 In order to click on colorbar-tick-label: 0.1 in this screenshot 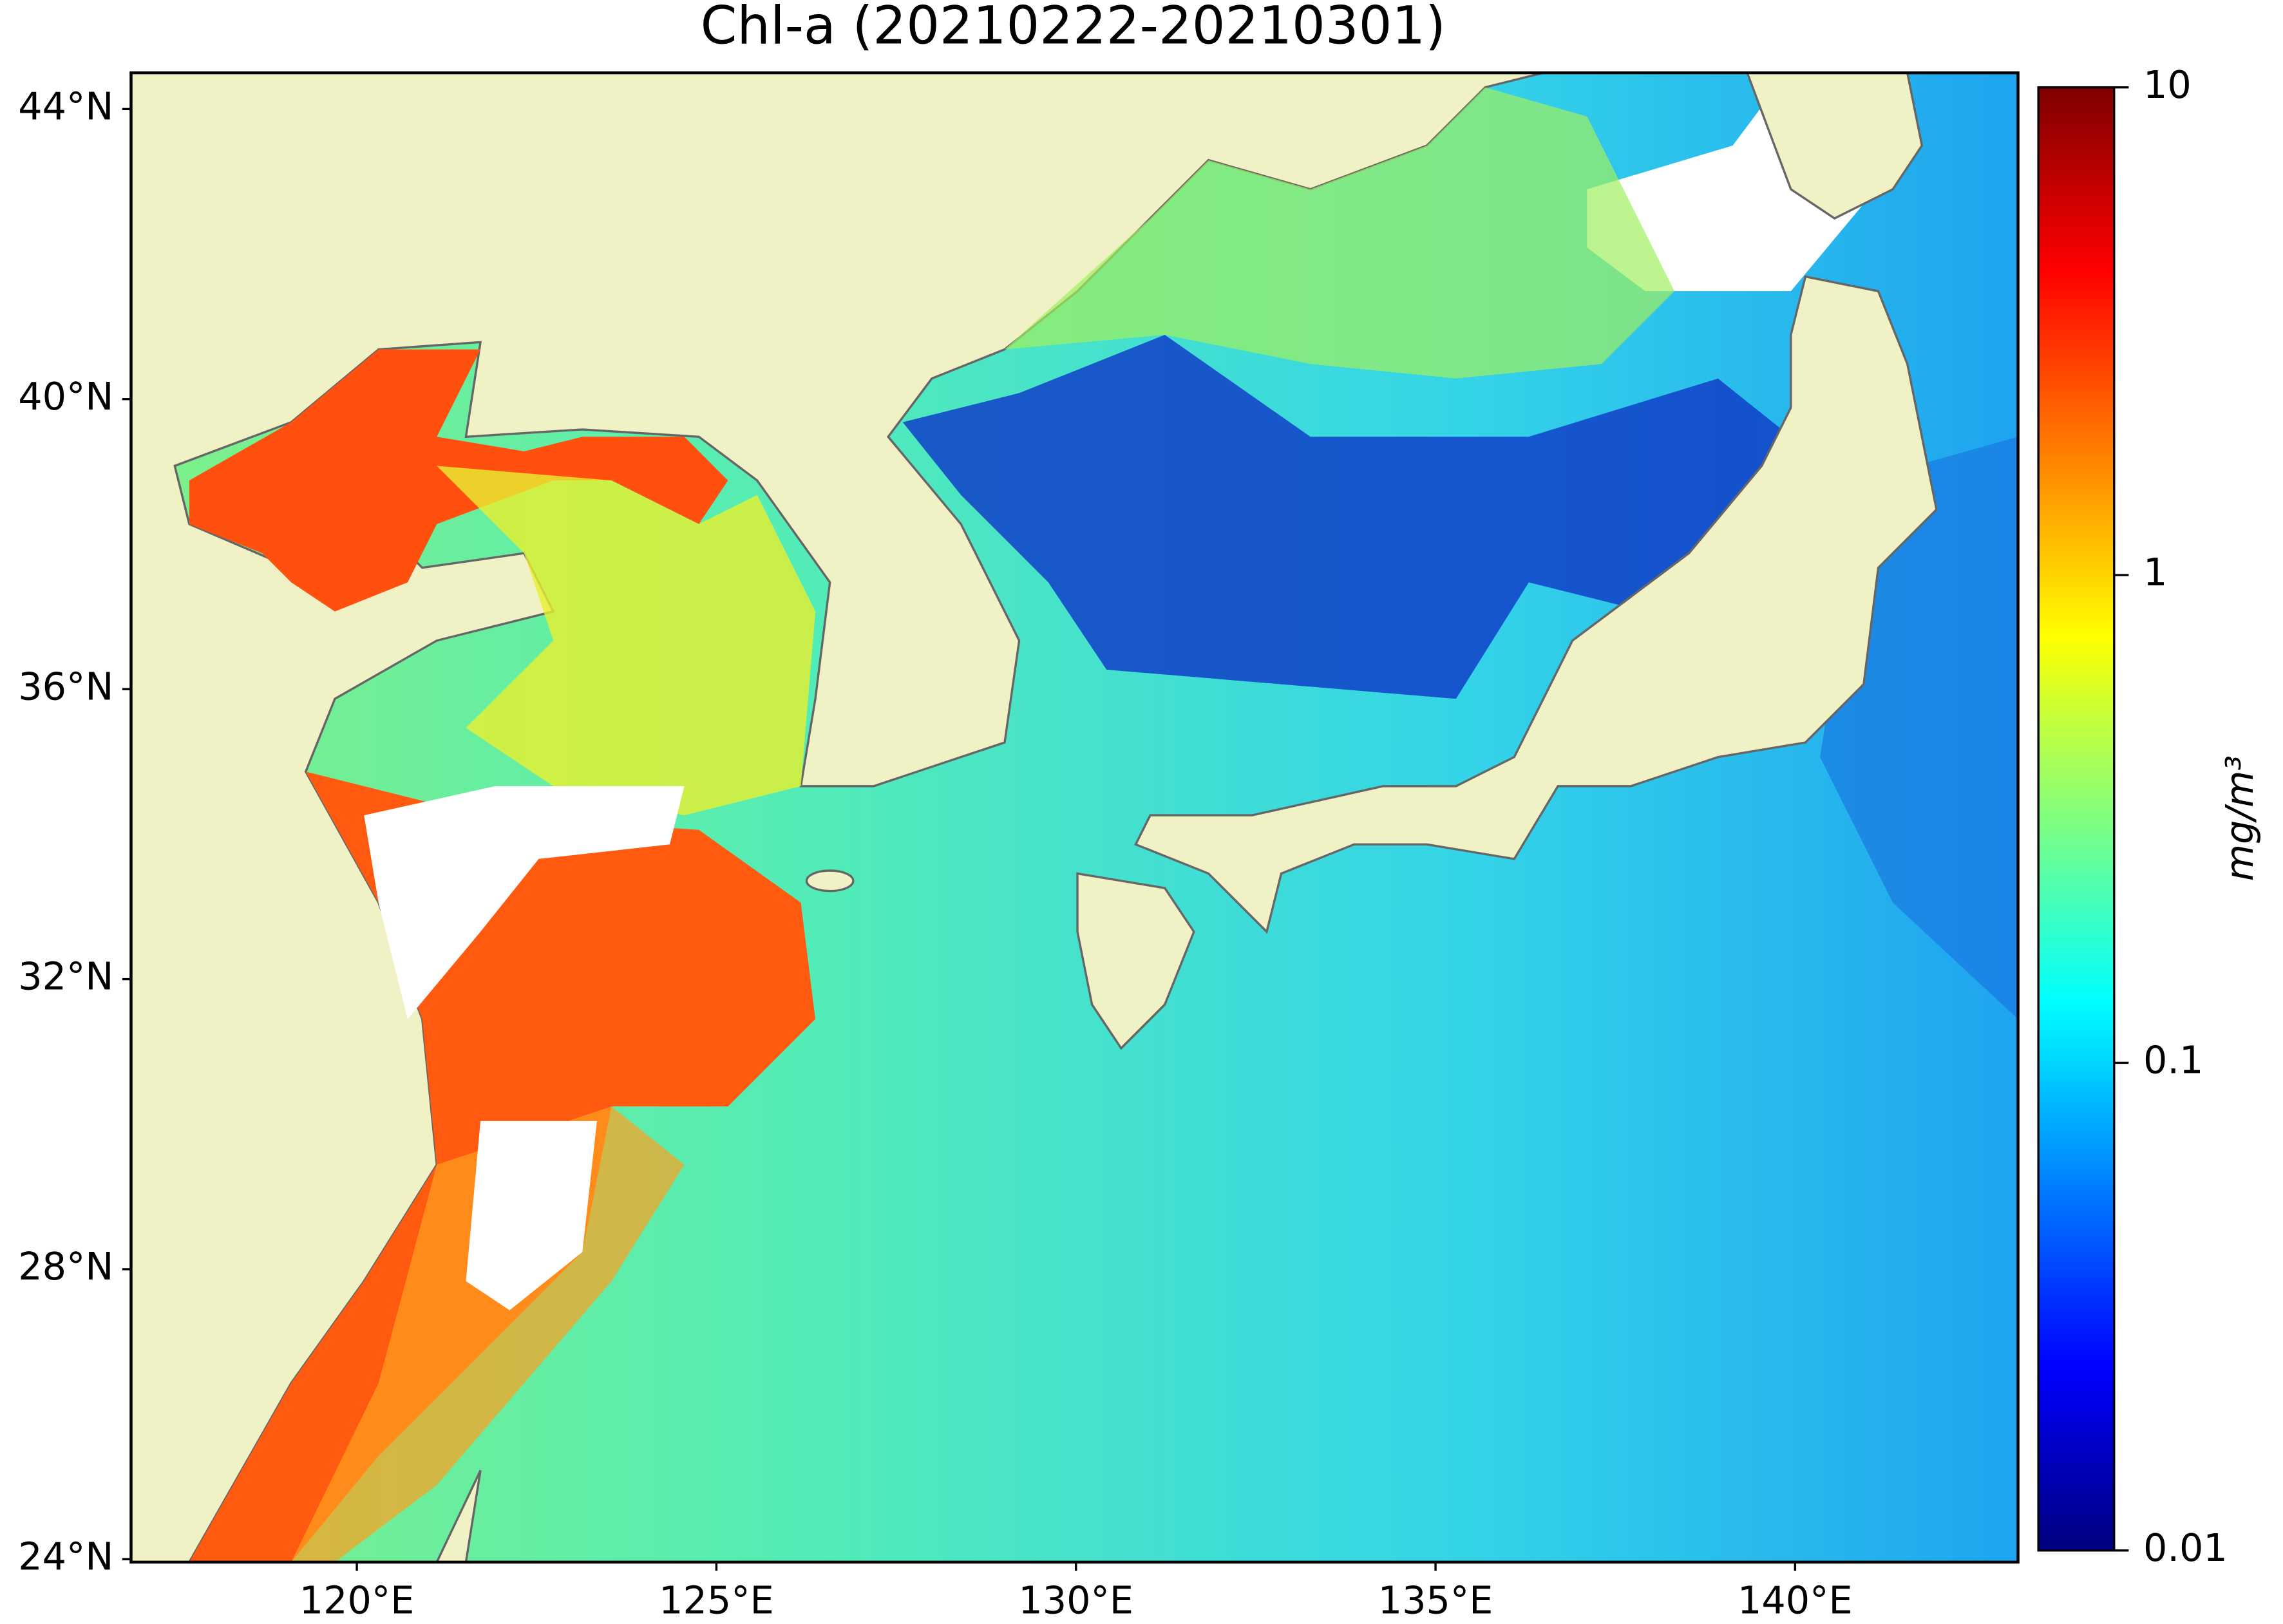, I will do `click(2173, 1060)`.